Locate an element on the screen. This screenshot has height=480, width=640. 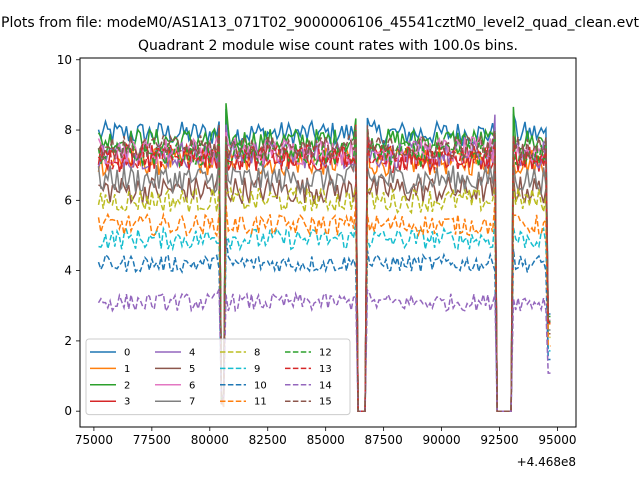
legend-label-0: 0 is located at coordinates (127, 353).